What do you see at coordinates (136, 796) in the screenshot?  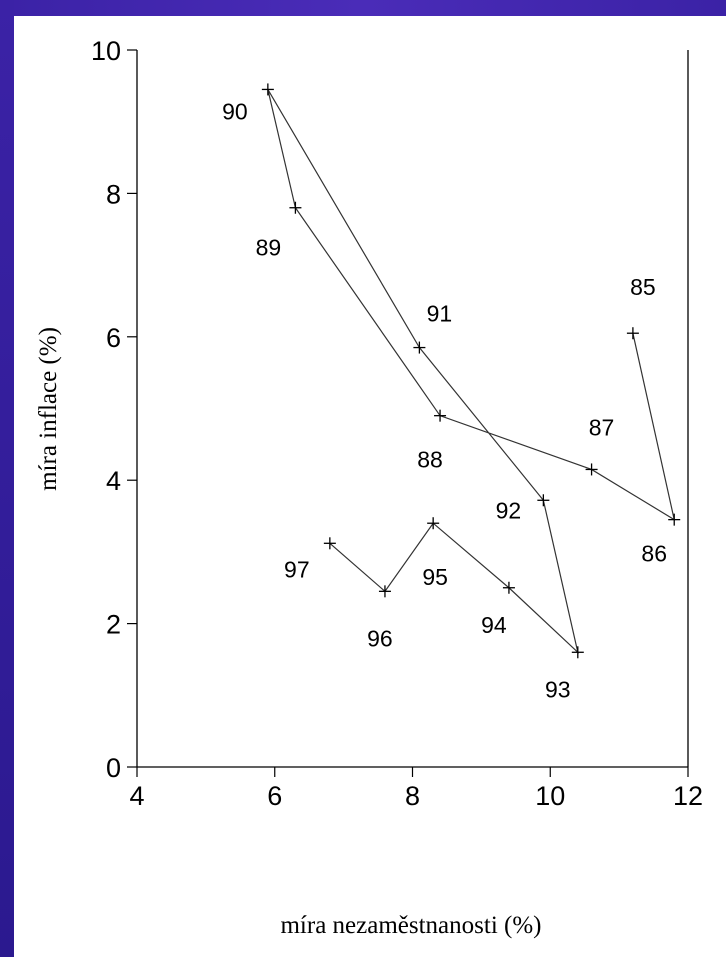 I see `x-tick-label-4: 4` at bounding box center [136, 796].